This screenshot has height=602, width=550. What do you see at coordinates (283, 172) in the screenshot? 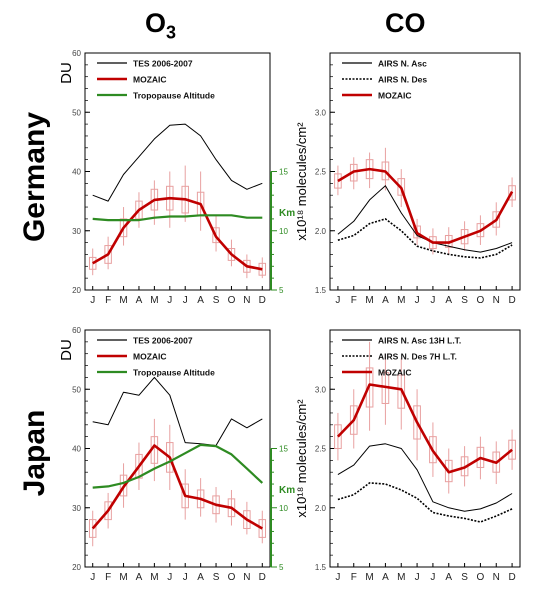
I see `km-tick-label: 15` at bounding box center [283, 172].